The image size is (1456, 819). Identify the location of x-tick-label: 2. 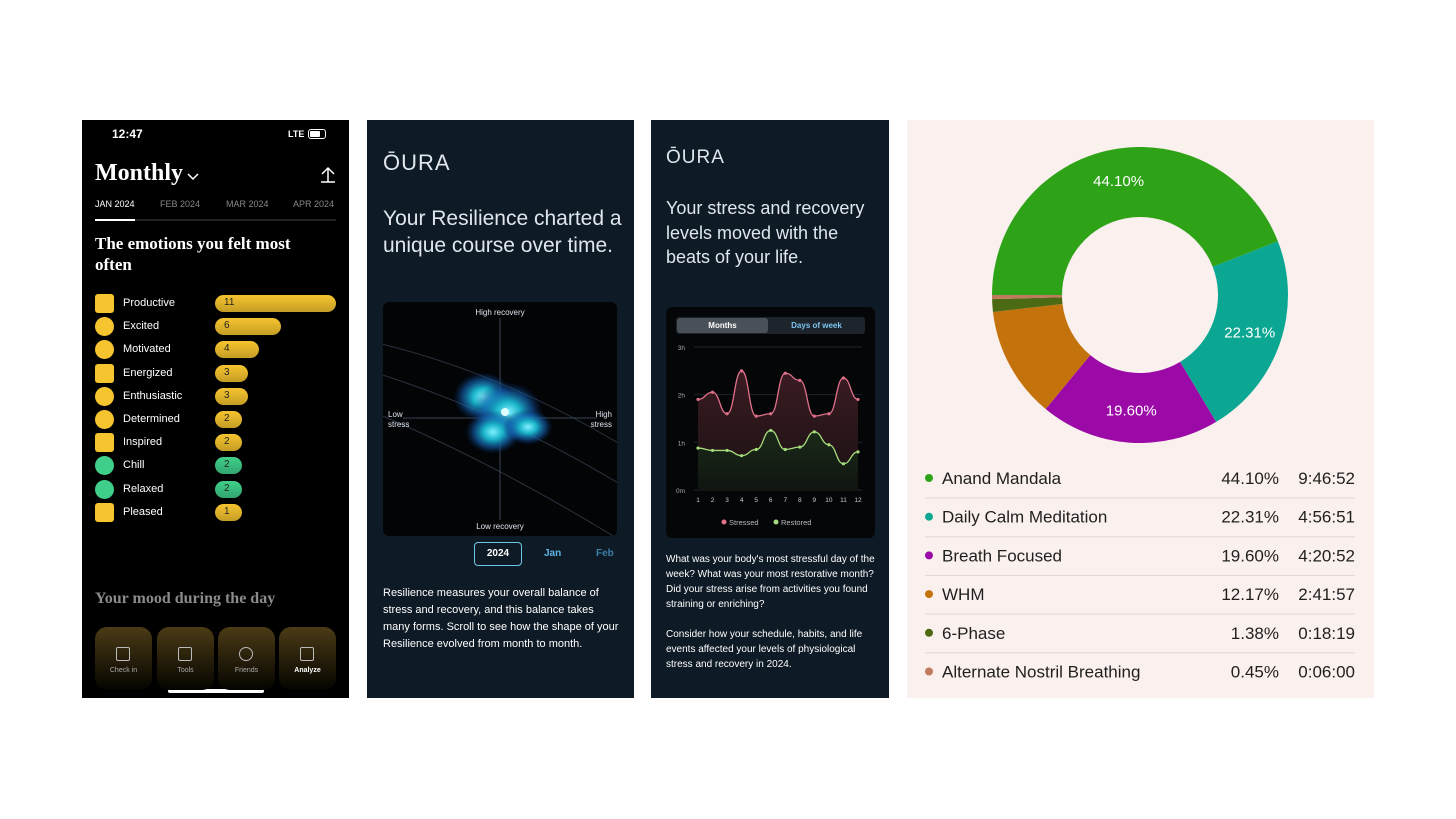
(713, 500).